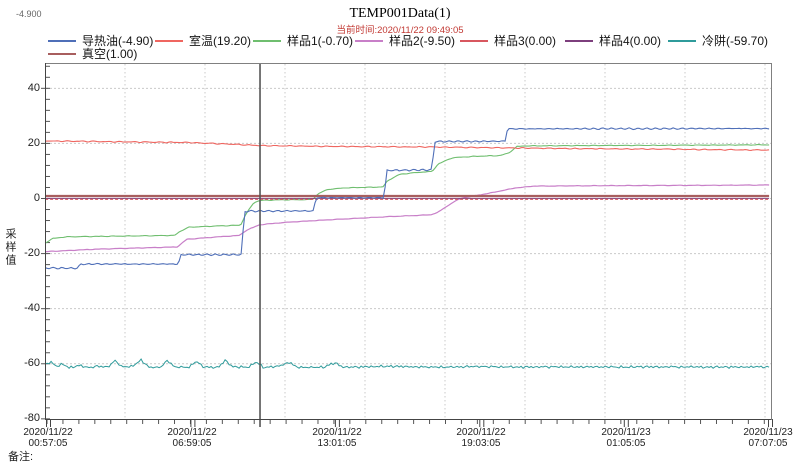  Describe the element at coordinates (735, 41) in the screenshot. I see `legend-label: 冷阱(-59.70)` at that location.